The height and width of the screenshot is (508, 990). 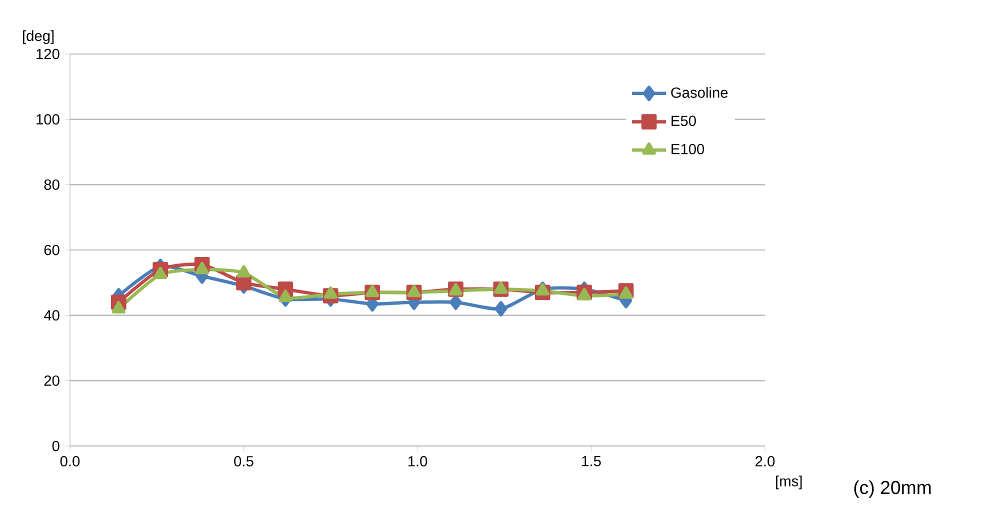 What do you see at coordinates (52, 315) in the screenshot?
I see `y-tick-label: 40` at bounding box center [52, 315].